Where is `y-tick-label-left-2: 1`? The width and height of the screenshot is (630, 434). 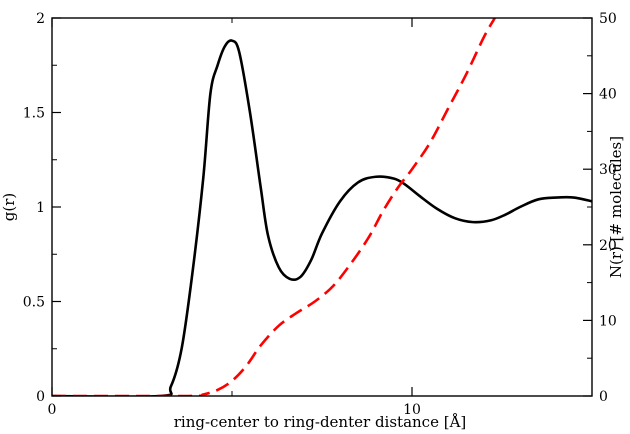
y-tick-label-left-2: 1 is located at coordinates (40, 208).